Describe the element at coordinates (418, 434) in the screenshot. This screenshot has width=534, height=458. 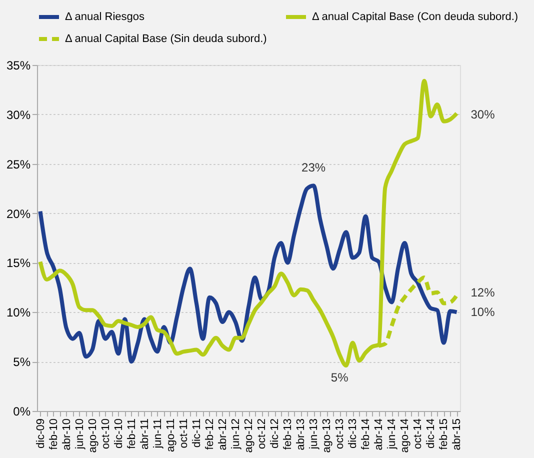
I see `x-tick-label: oct-14` at that location.